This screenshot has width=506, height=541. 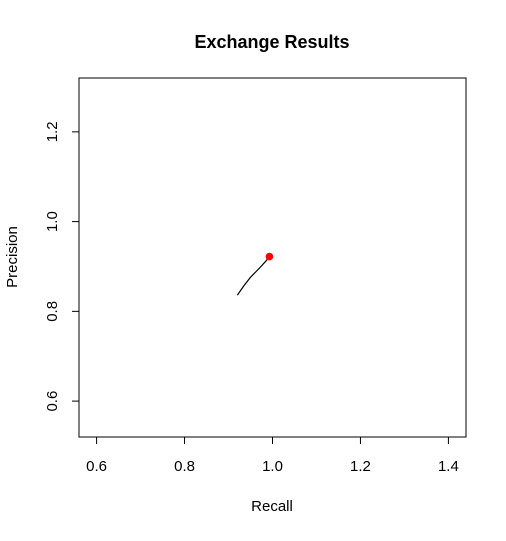 What do you see at coordinates (52, 401) in the screenshot?
I see `y-tick-label: 0.6` at bounding box center [52, 401].